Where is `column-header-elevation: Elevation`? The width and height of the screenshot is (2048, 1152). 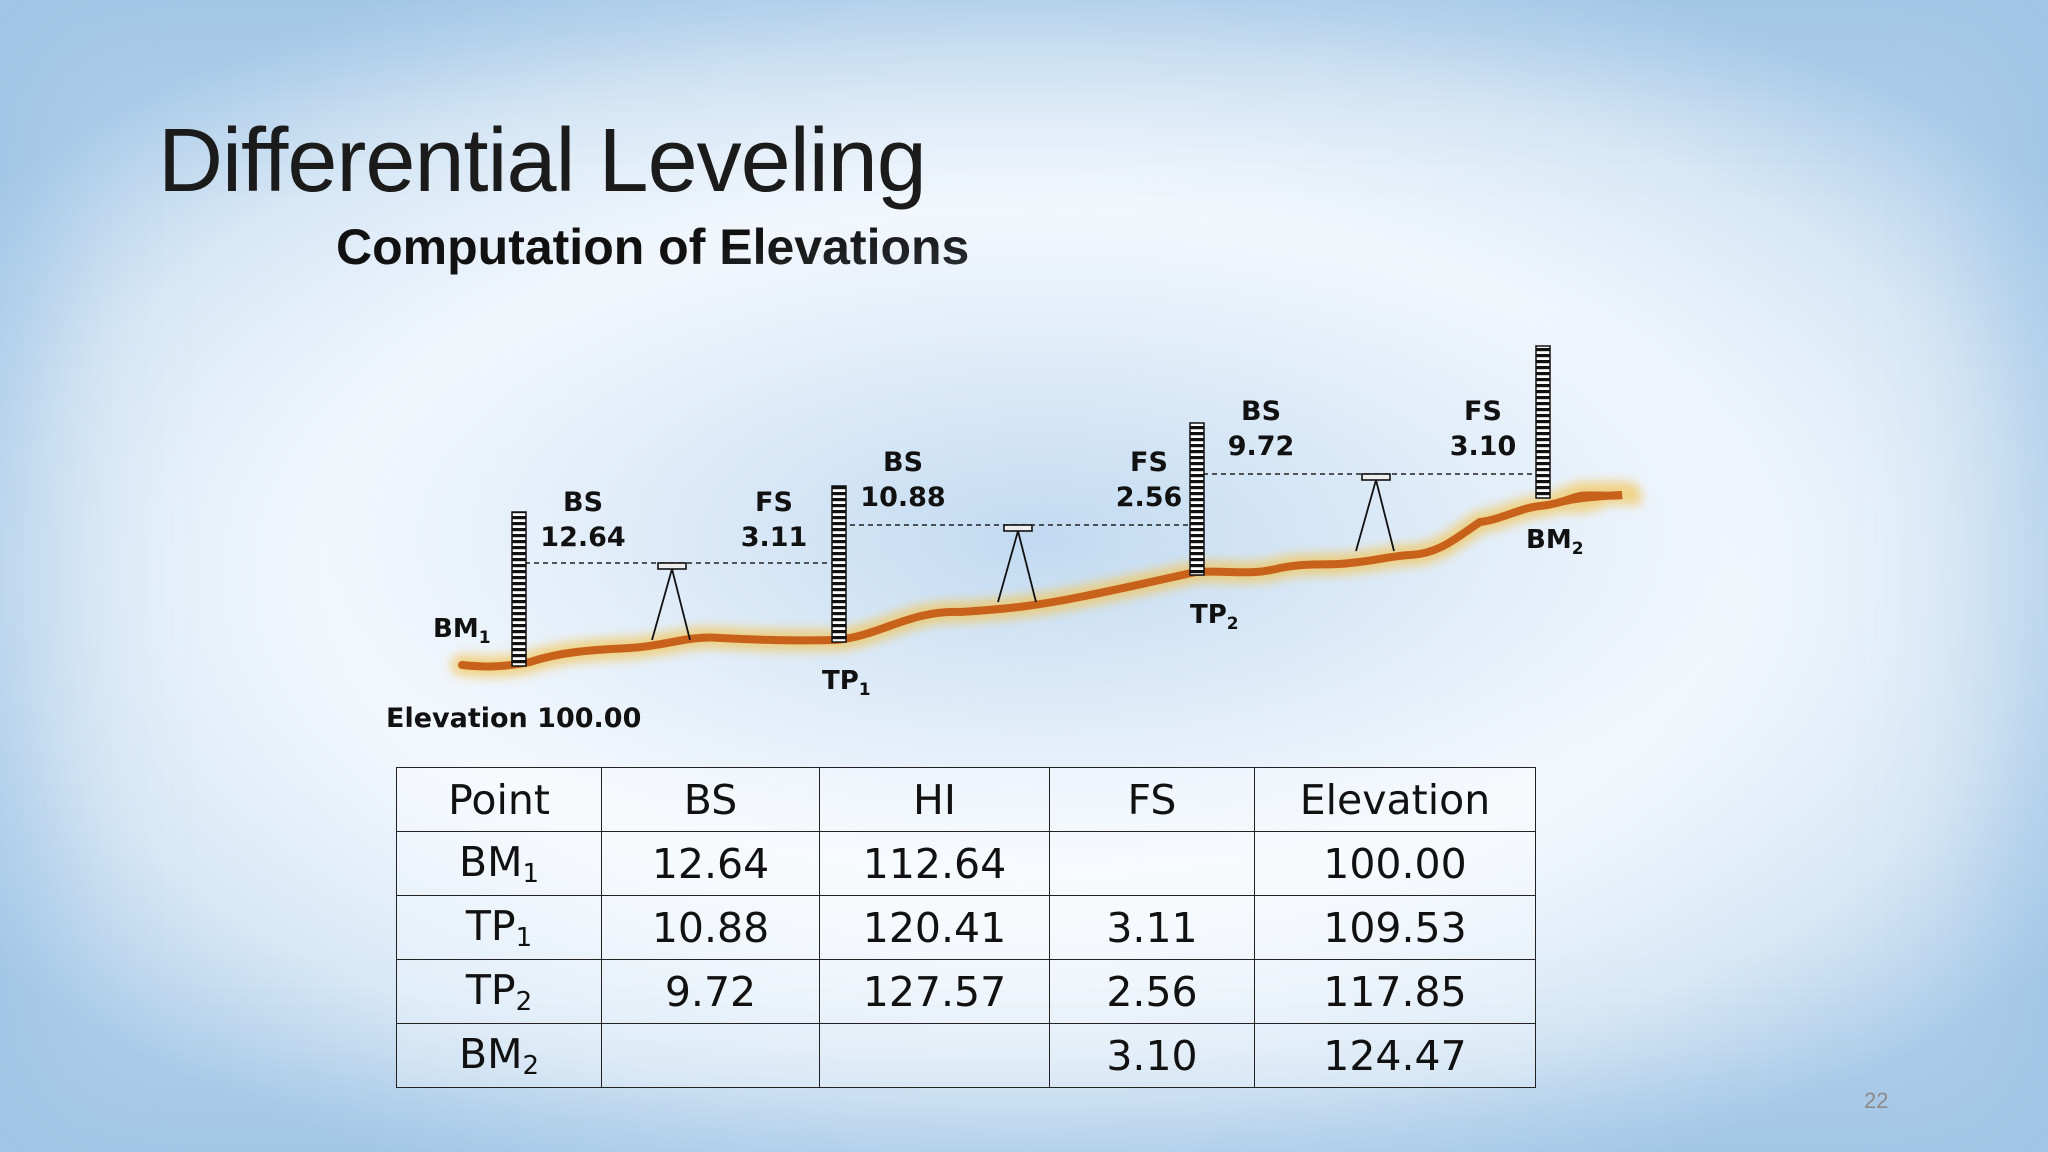 column-header-elevation: Elevation is located at coordinates (1395, 799).